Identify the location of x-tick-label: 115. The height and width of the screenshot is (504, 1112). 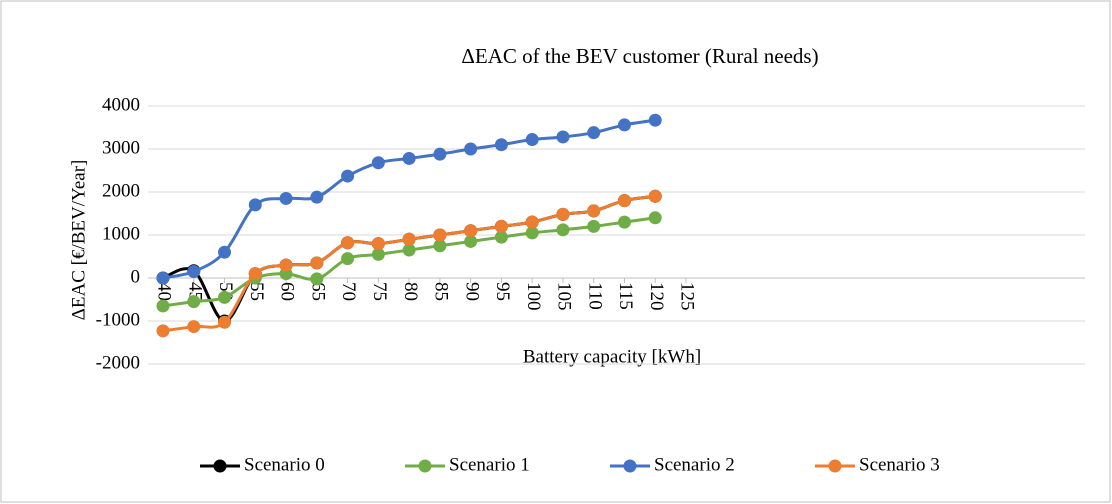
(625, 296).